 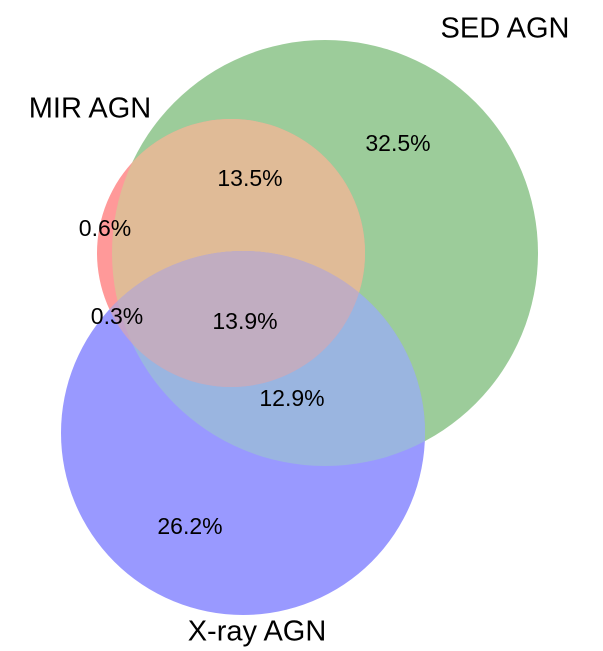 I want to click on value-label: 13.5%, so click(x=249, y=178).